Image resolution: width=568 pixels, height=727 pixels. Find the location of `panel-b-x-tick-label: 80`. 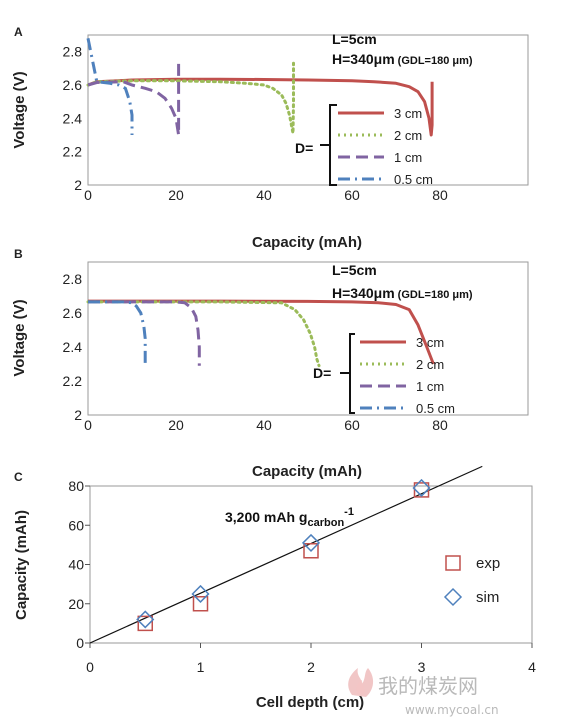

panel-b-x-tick-label: 80 is located at coordinates (440, 425).